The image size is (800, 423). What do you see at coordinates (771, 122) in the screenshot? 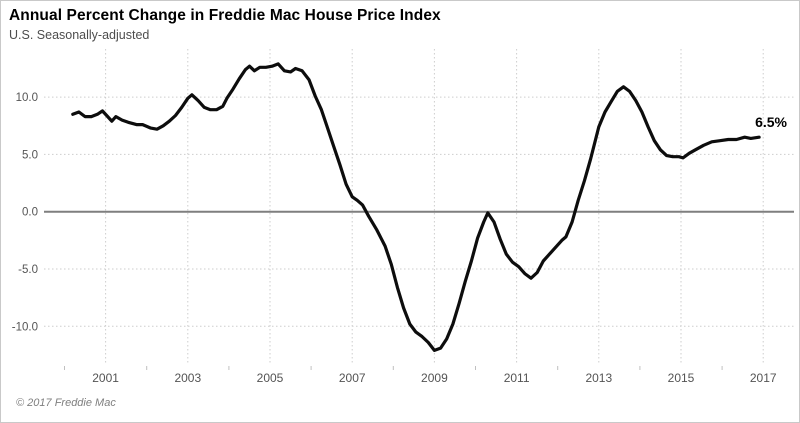
I see `latest-value-label: 6.5%` at bounding box center [771, 122].